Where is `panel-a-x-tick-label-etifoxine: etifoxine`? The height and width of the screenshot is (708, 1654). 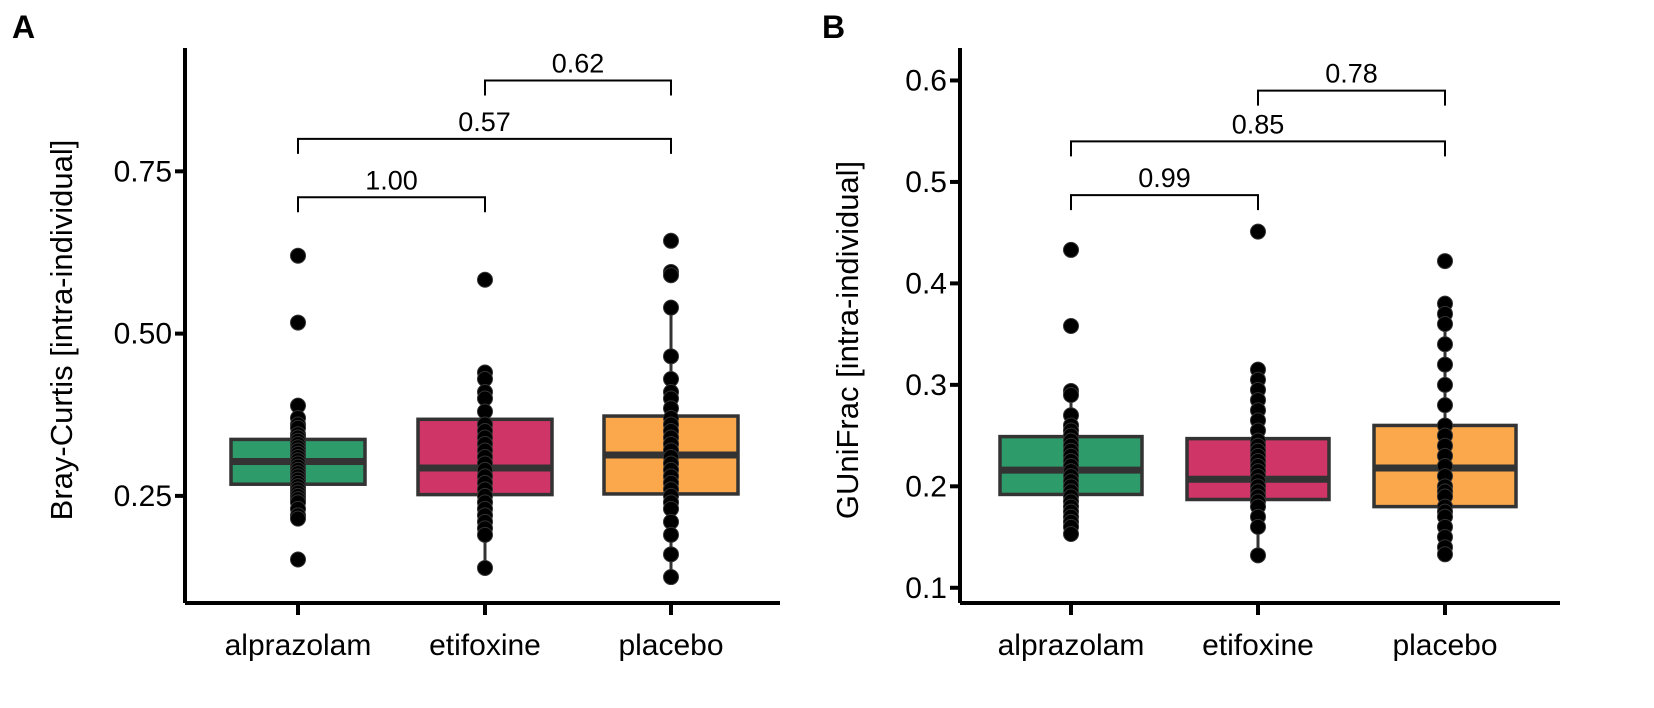 panel-a-x-tick-label-etifoxine: etifoxine is located at coordinates (485, 645).